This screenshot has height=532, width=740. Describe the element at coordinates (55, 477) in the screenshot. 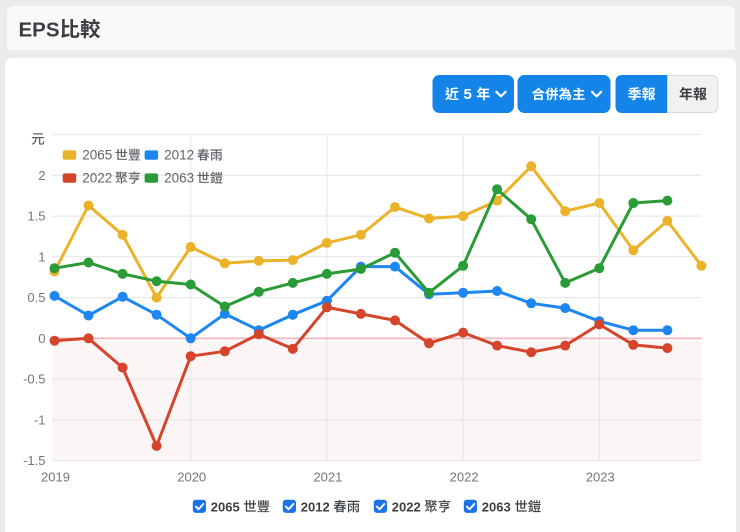

I see `svg-text: 2019` at that location.